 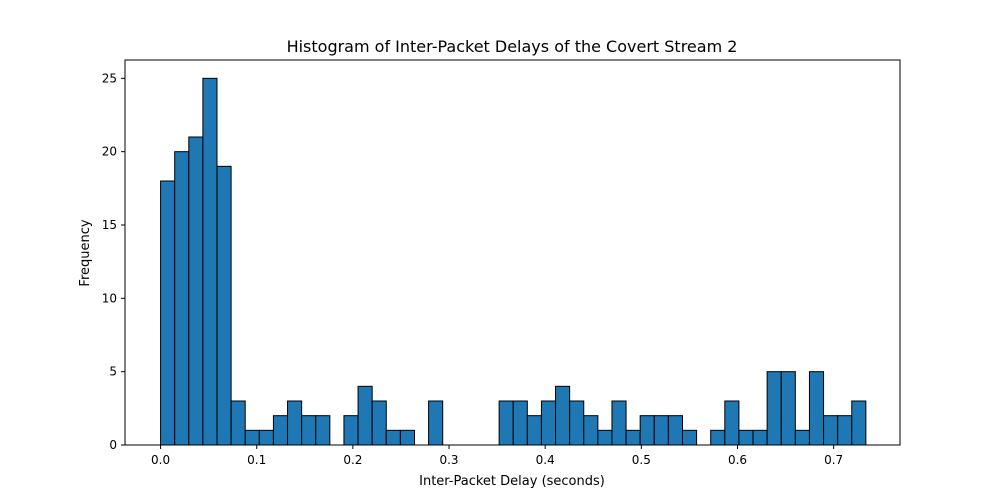 What do you see at coordinates (109, 78) in the screenshot?
I see `y-tick-label: 25` at bounding box center [109, 78].